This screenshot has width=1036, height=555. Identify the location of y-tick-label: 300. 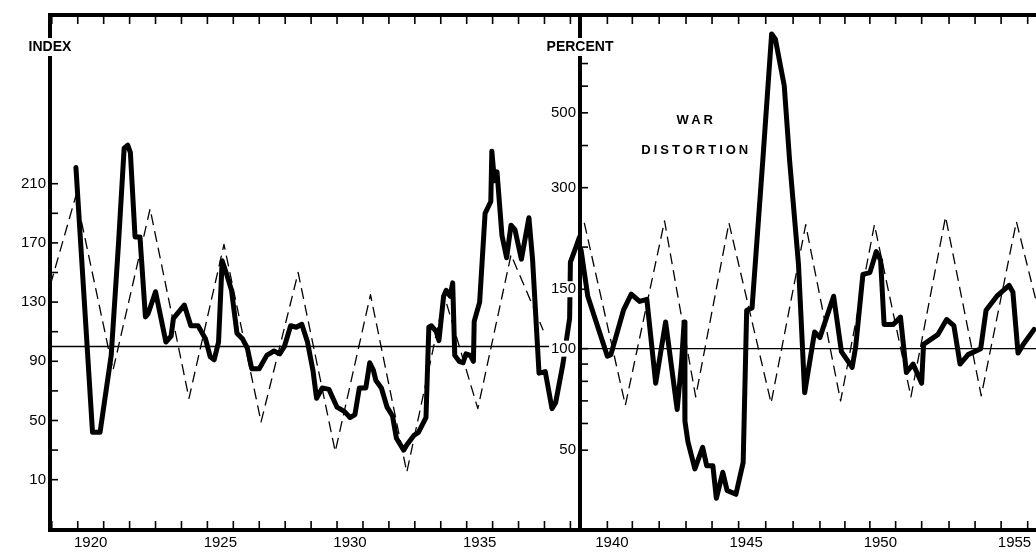
(563, 186).